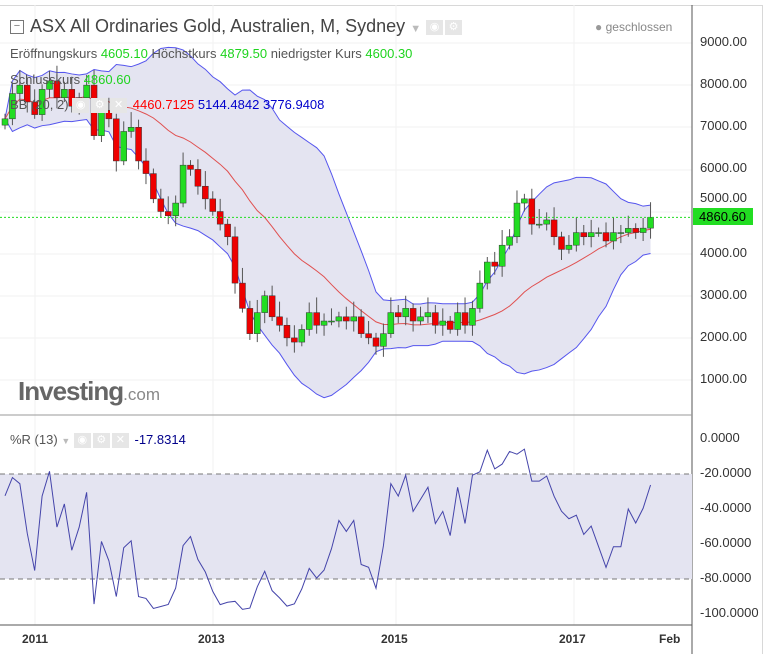 The height and width of the screenshot is (654, 769). Describe the element at coordinates (35, 639) in the screenshot. I see `time-tick-label: 2011` at that location.